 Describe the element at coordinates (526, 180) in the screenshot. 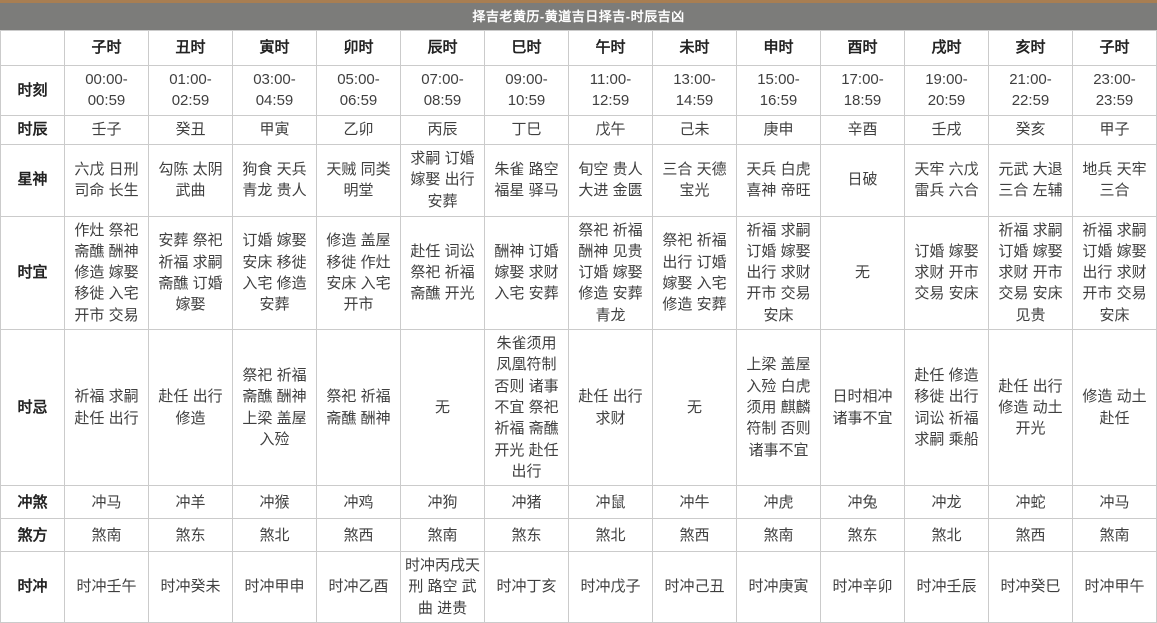

I see `xingshen-cell: 朱雀 路空 福星 驿马` at that location.